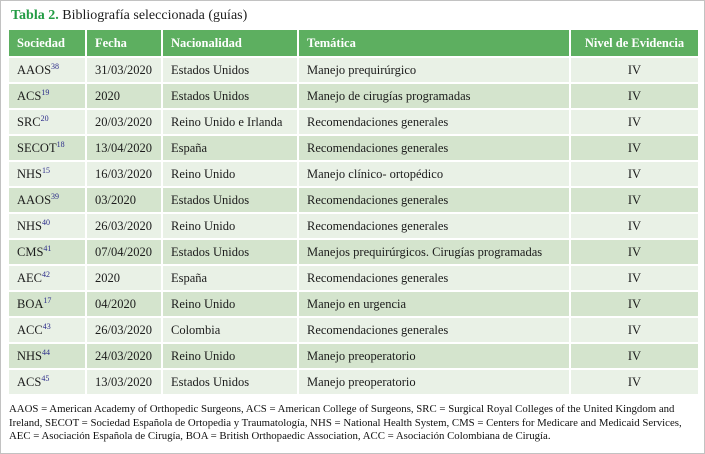 Image resolution: width=705 pixels, height=454 pixels. I want to click on cell-sociedad: AEC42, so click(47, 278).